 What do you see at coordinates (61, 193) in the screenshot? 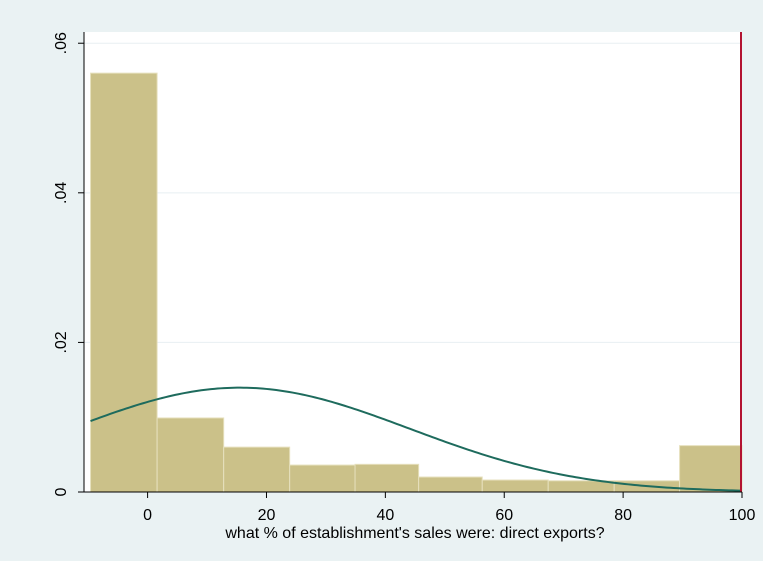
I see `y-tick-label: .04` at bounding box center [61, 193].